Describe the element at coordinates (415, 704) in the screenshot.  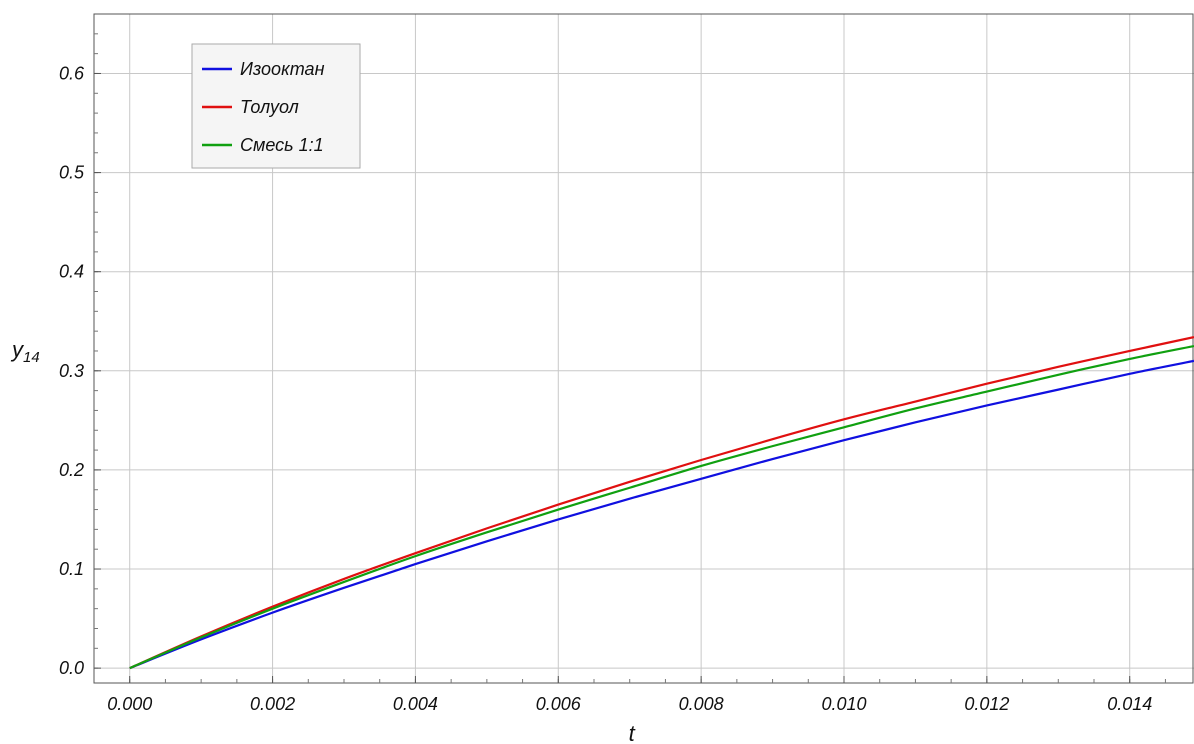
I see `x-tick-label: 0.004` at that location.